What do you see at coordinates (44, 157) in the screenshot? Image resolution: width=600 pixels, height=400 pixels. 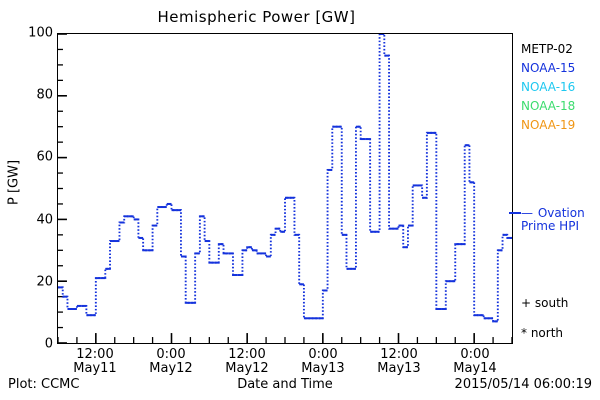 I see `y-tick-label: 60` at bounding box center [44, 157].